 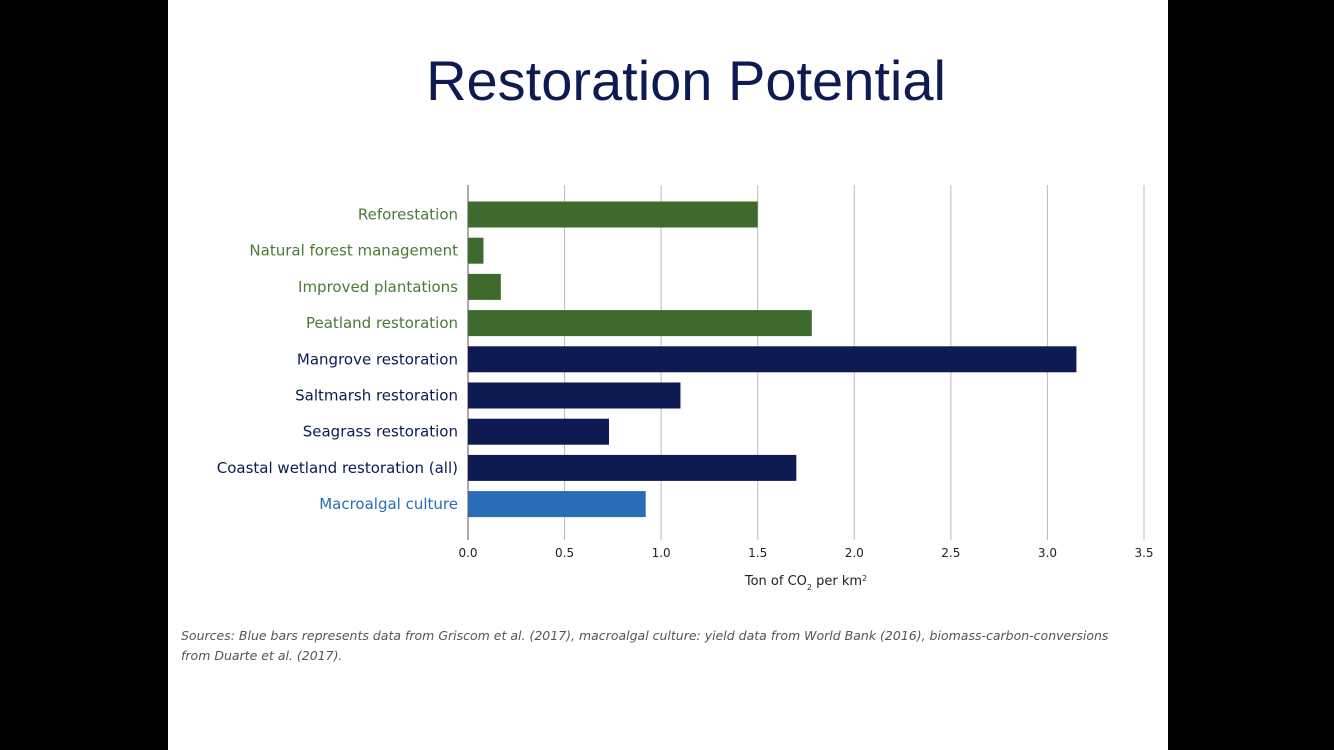 I want to click on slide-title: Restoration Potential, so click(x=686, y=80).